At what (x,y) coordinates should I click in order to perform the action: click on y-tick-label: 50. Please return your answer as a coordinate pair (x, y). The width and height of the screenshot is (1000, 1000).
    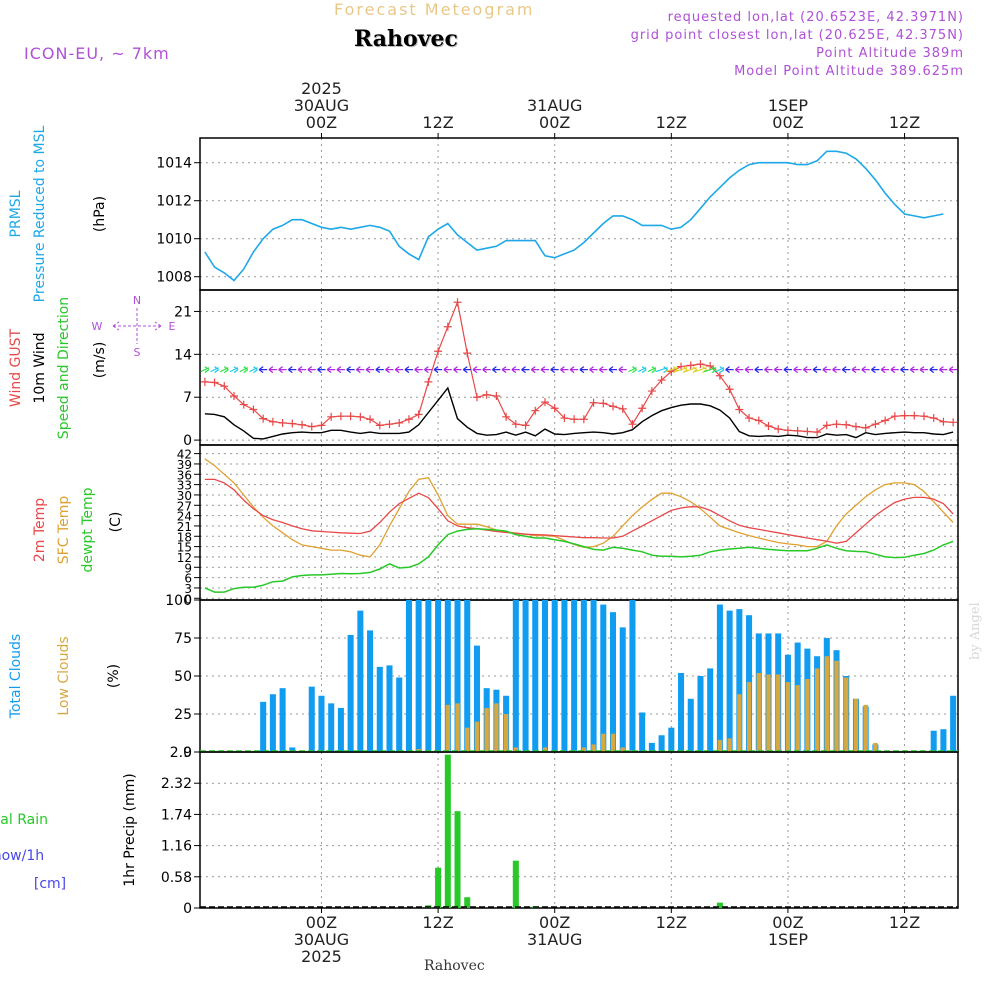
    Looking at the image, I should click on (183, 677).